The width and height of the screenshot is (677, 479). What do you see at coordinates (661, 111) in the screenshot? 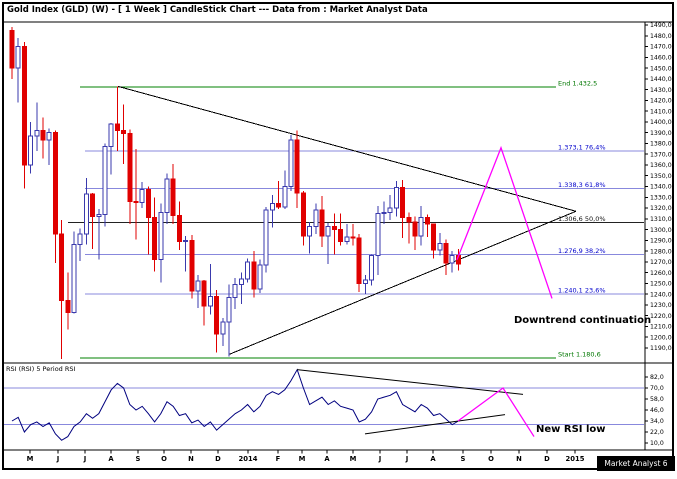
I see `svg-text: 1410,0` at bounding box center [661, 111].